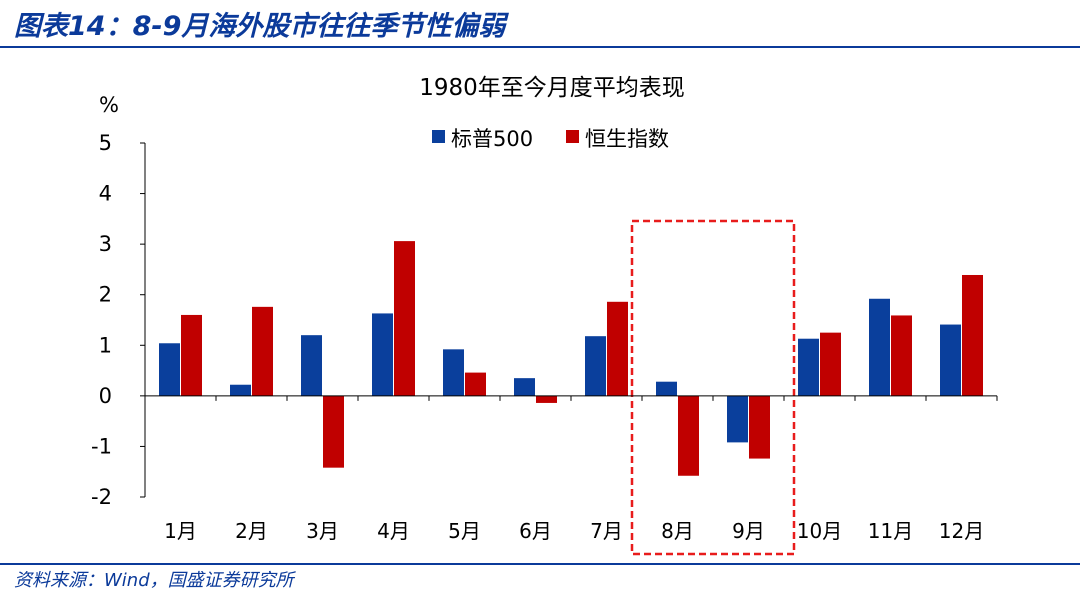 This screenshot has height=594, width=1080. Describe the element at coordinates (105, 345) in the screenshot. I see `y-tick-label-5: 1` at that location.